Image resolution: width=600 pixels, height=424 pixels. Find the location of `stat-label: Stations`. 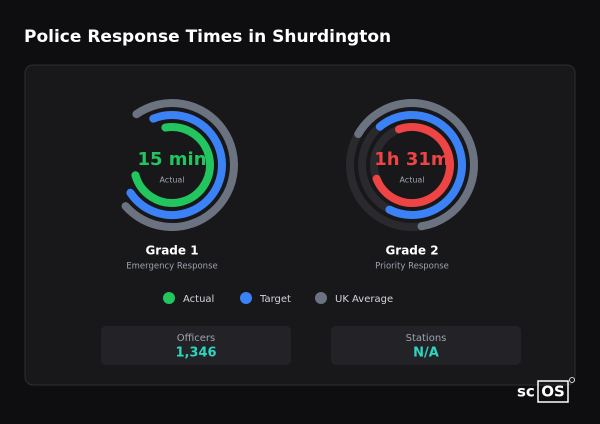

stat-label: Stations is located at coordinates (426, 338).